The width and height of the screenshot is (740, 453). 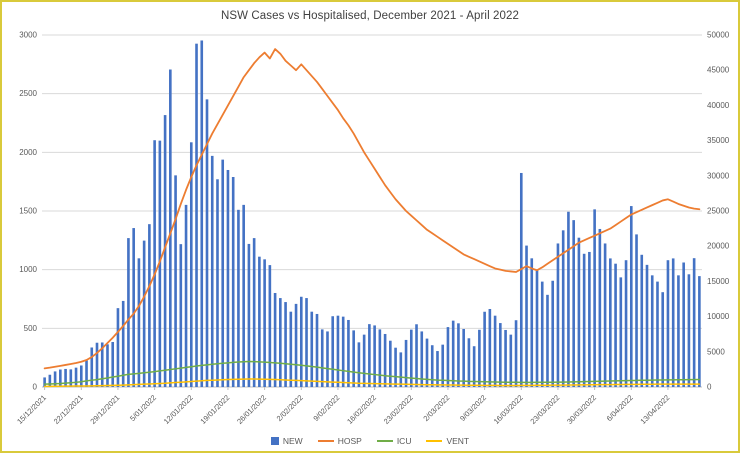 I want to click on legend-label-icu: ICU, so click(x=404, y=441).